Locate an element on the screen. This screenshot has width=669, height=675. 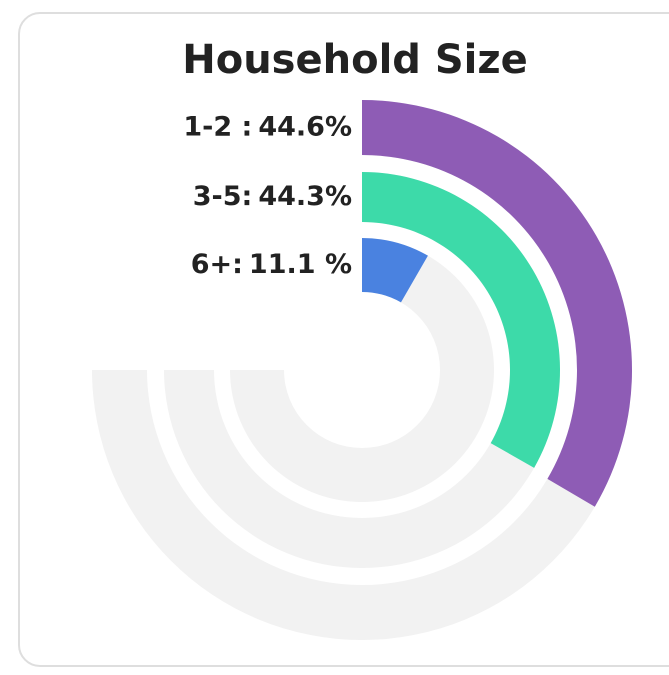
bar-label: 1-2 :44.6% is located at coordinates (267, 126).